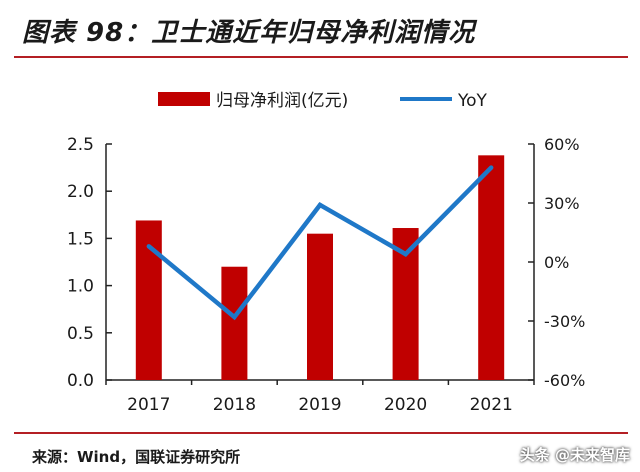  Describe the element at coordinates (405, 405) in the screenshot. I see `x-tick-label: 2020` at that location.